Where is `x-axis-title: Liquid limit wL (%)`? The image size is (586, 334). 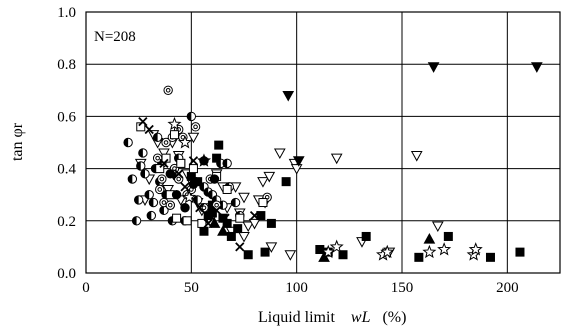 x-axis-title: Liquid limit wL (%) is located at coordinates (332, 317).